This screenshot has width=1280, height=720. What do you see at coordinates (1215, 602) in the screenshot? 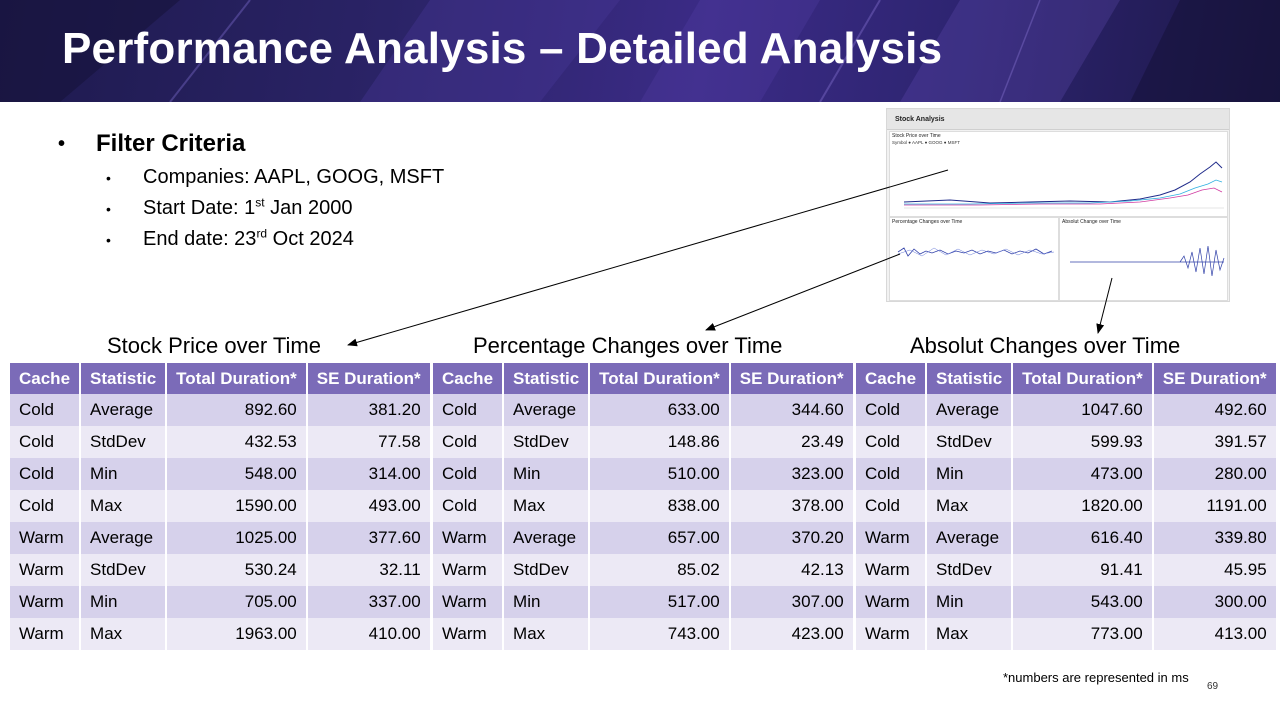
I see `cell-se-duration: 300.00` at bounding box center [1215, 602].